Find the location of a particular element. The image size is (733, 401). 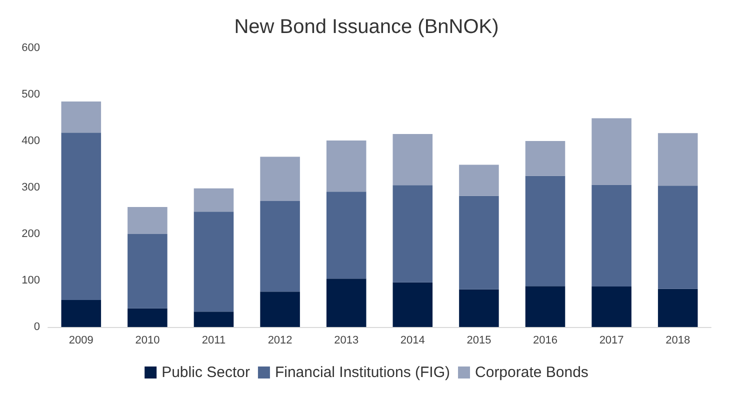

y-tick-label: 500 is located at coordinates (31, 94).